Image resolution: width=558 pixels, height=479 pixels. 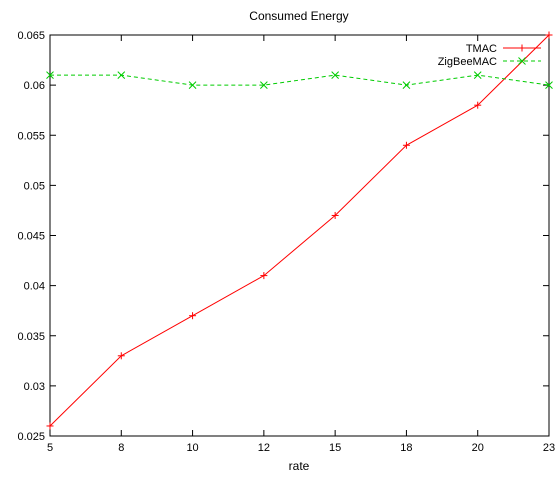 What do you see at coordinates (121, 448) in the screenshot?
I see `x-tick-label: 8` at bounding box center [121, 448].